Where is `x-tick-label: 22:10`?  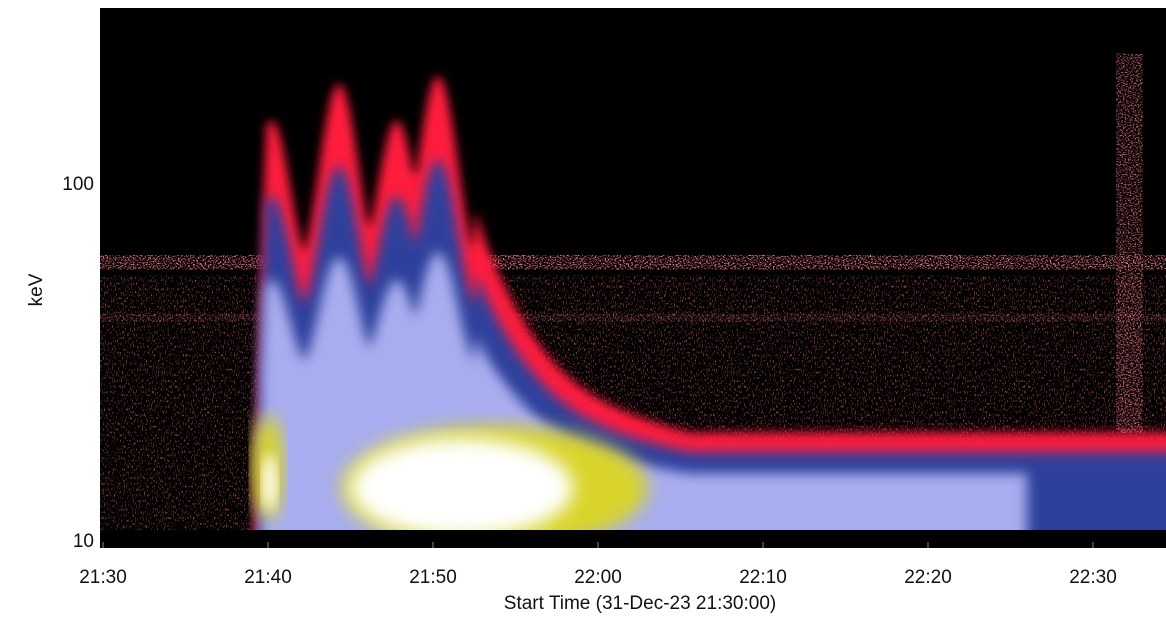
x-tick-label: 22:10 is located at coordinates (763, 577).